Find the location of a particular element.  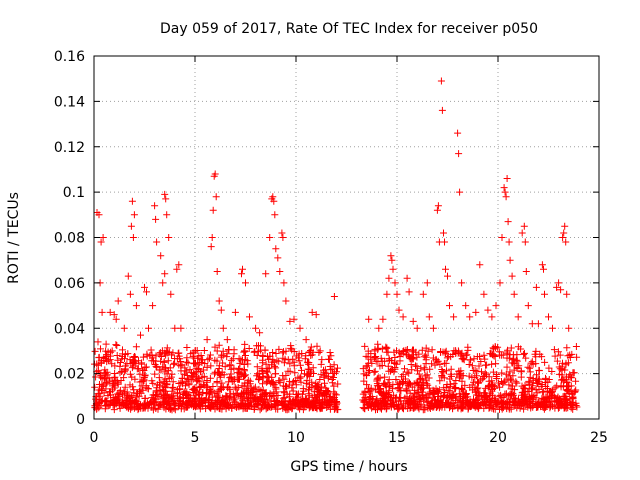

y-tick-labels: 0 0.02 0.04 0.06 0.08 0.1 0.12 0.14 0.16 is located at coordinates (69, 238).